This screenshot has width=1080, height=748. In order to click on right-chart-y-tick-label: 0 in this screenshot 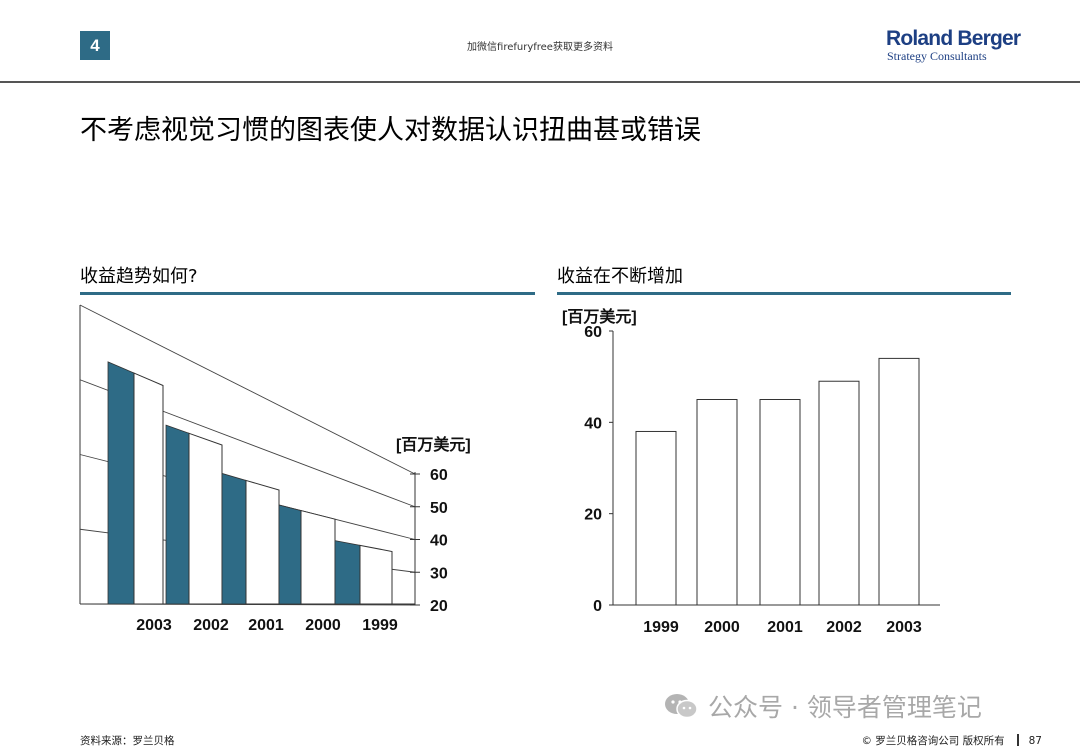, I will do `click(597, 606)`.